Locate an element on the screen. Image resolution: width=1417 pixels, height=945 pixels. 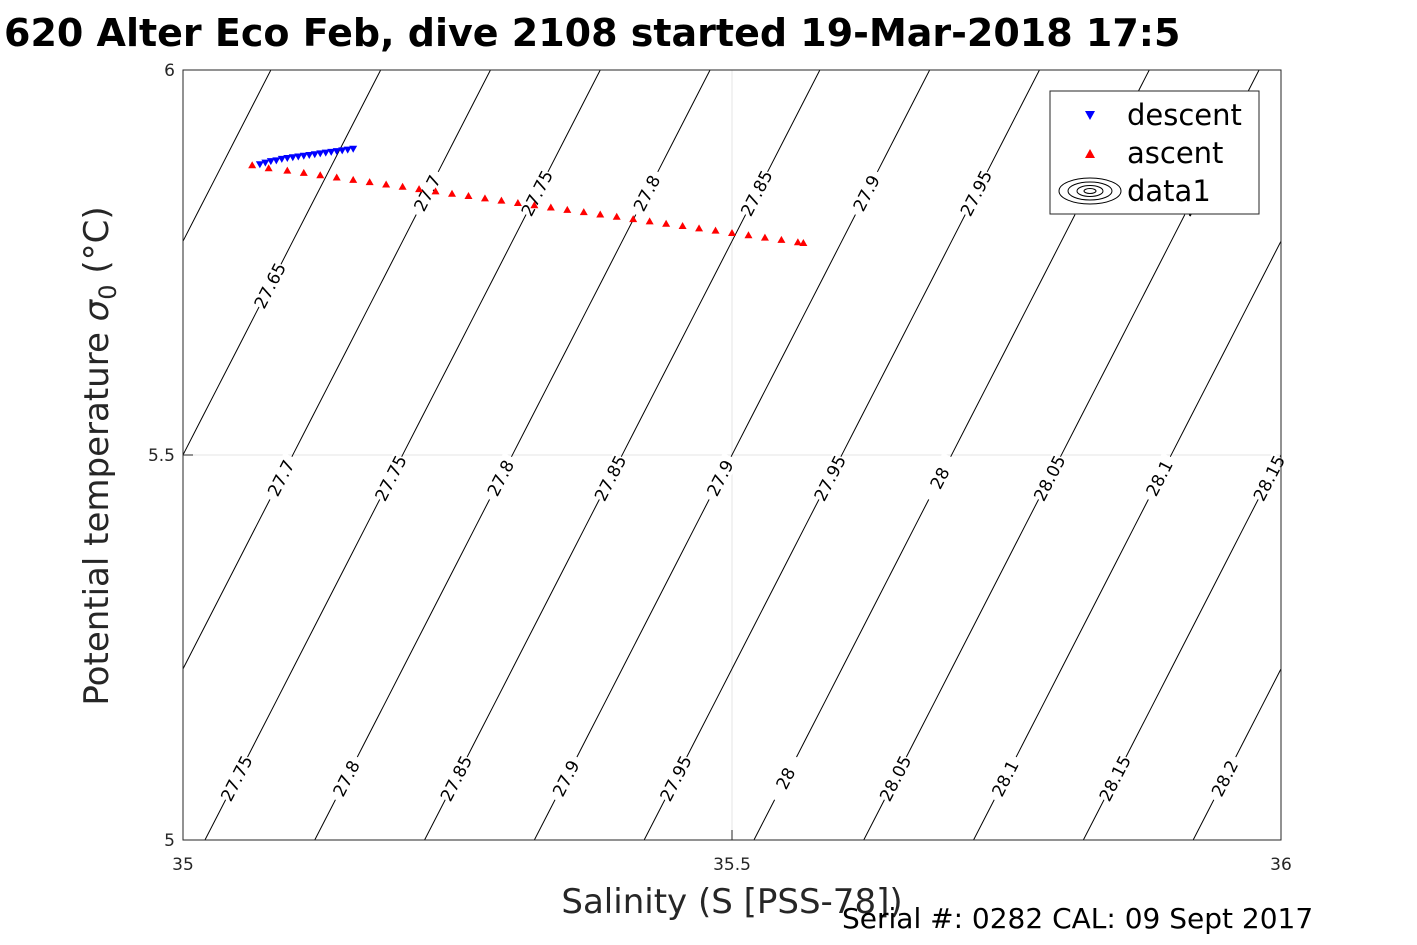
y-axis-label: Potential temperature σ0 (°C) is located at coordinates (99, 455).